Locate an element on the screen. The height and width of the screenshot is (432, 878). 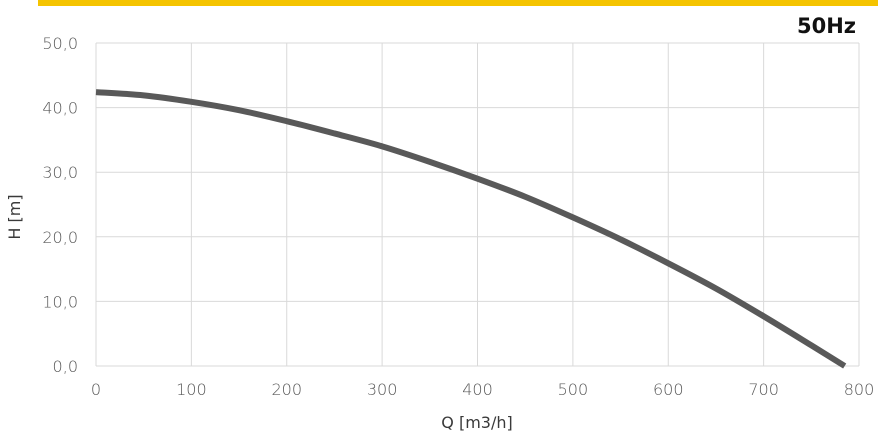
y-tick-labels: 0,0 10,0 20,0 30,0 40,0 50,0 is located at coordinates (60, 205).